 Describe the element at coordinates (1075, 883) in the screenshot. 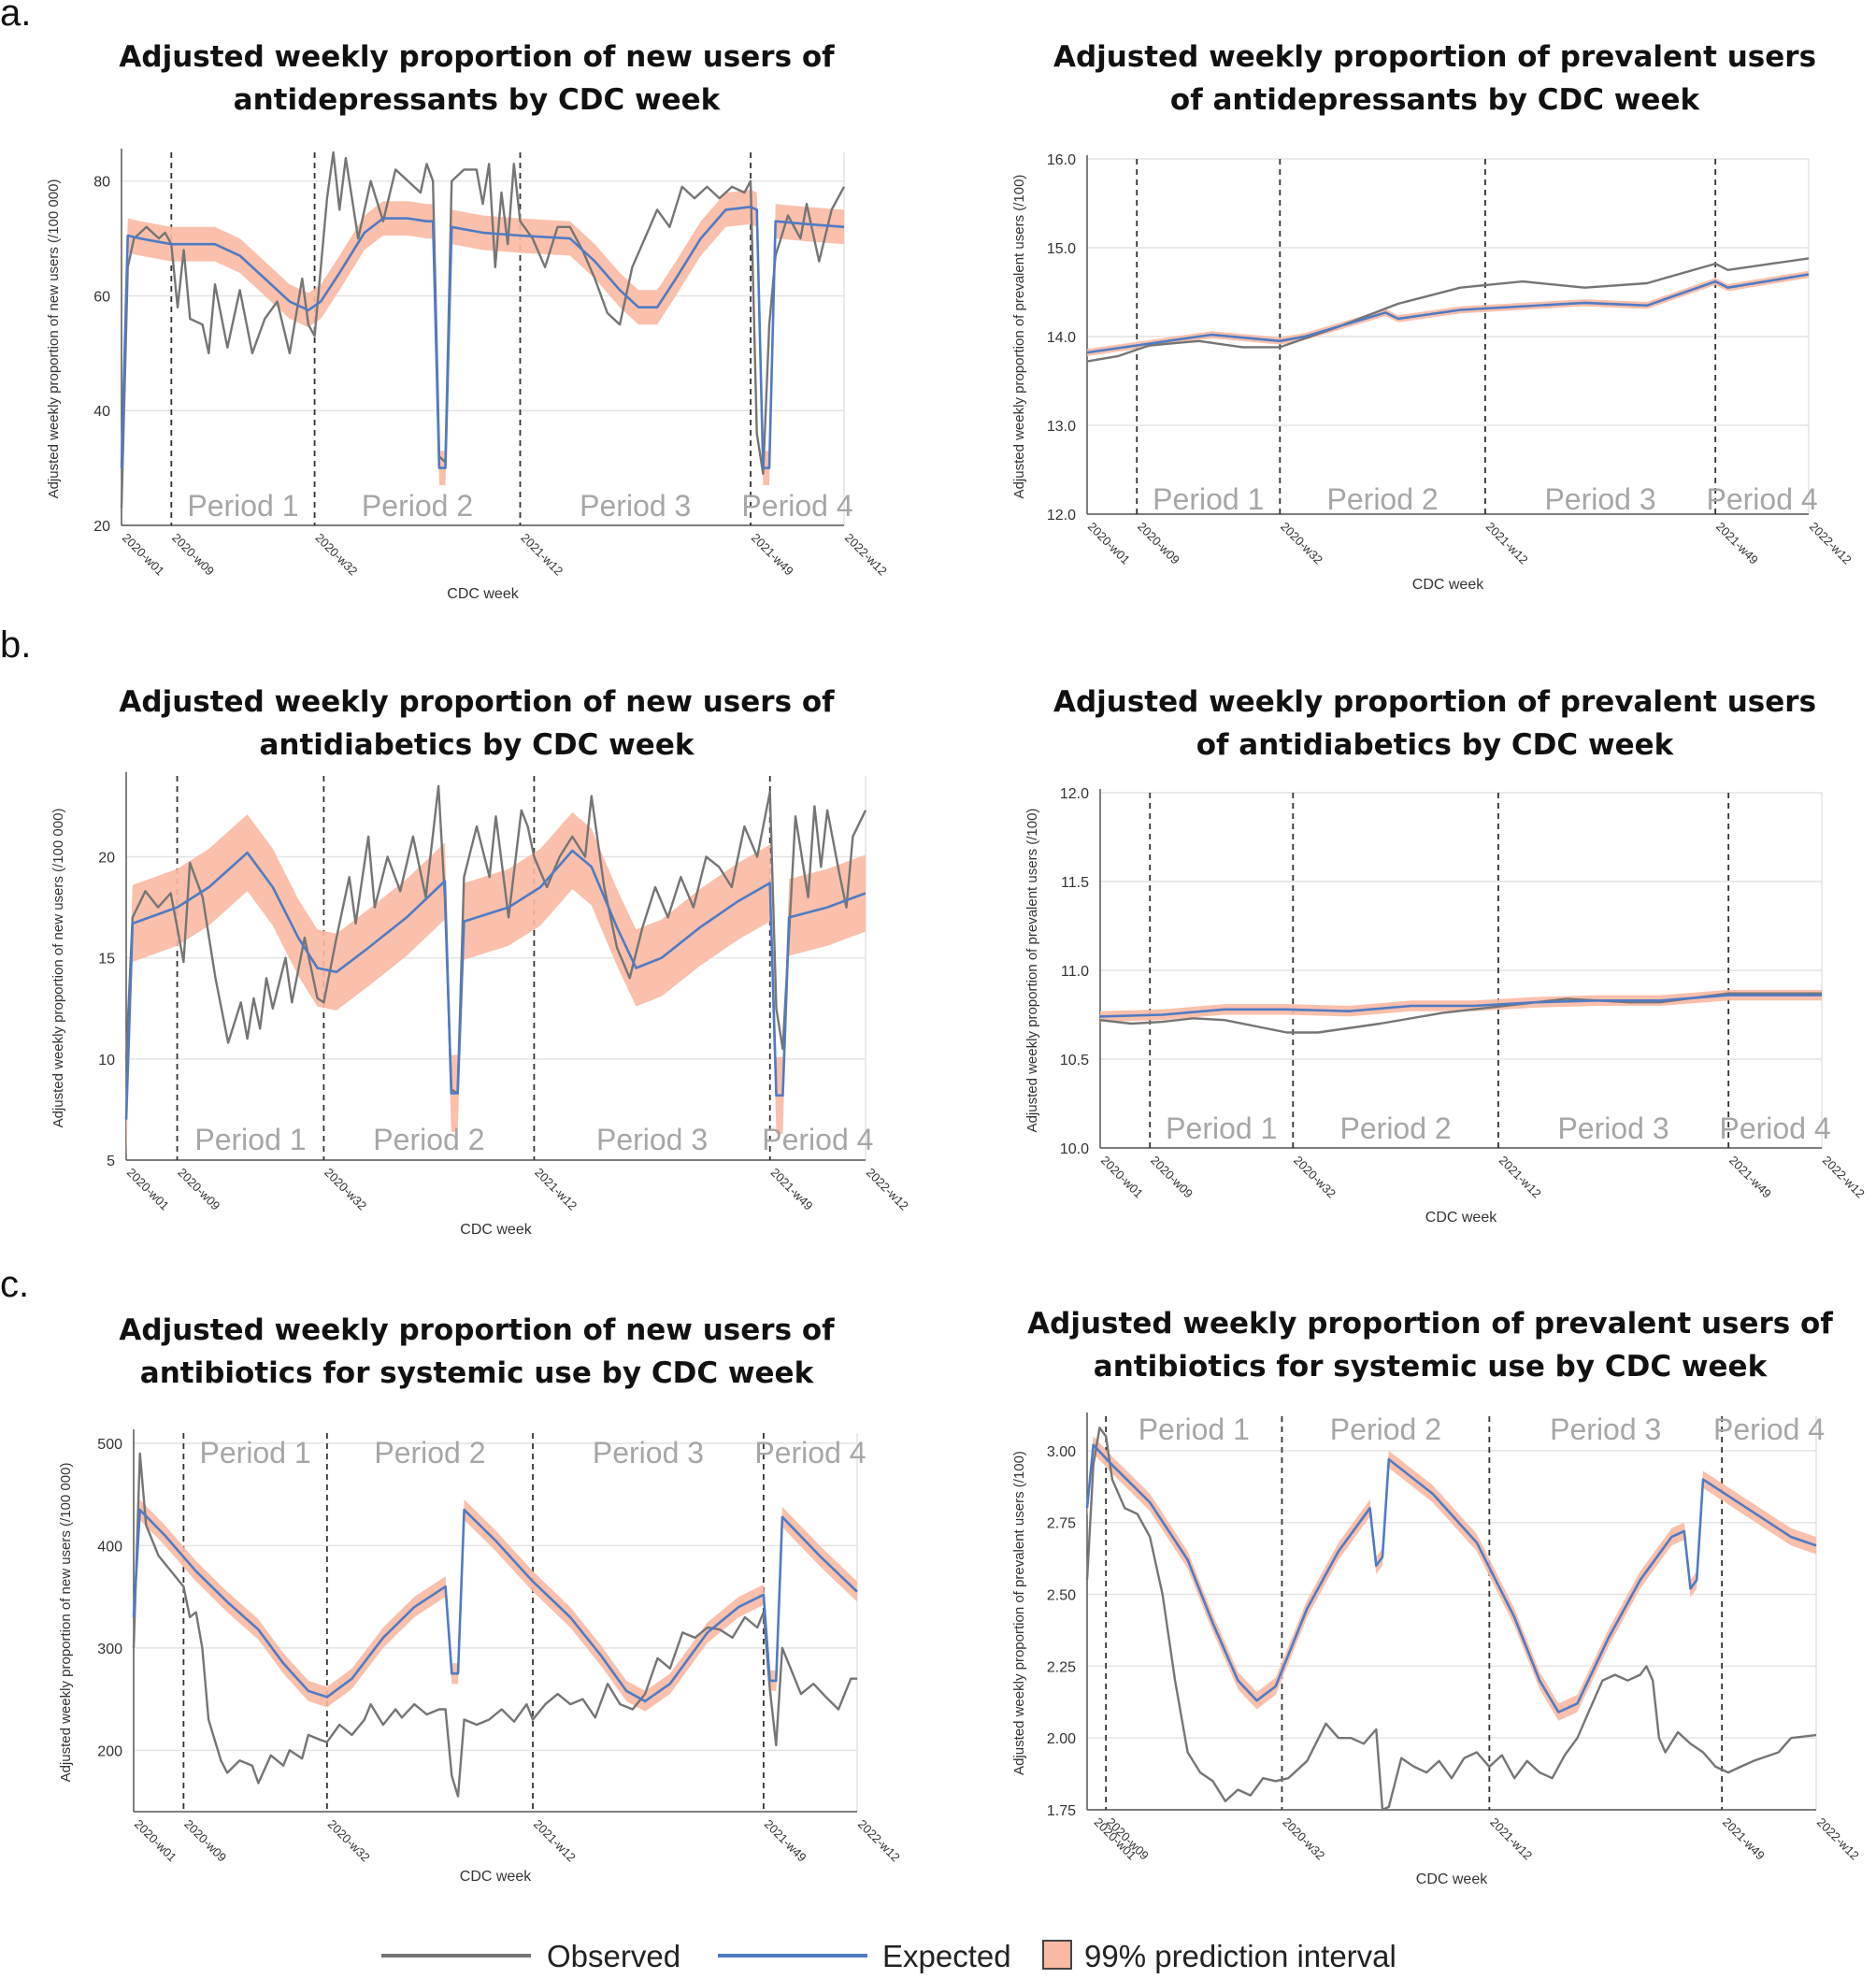

I see `y-tick-label: 11.5` at that location.